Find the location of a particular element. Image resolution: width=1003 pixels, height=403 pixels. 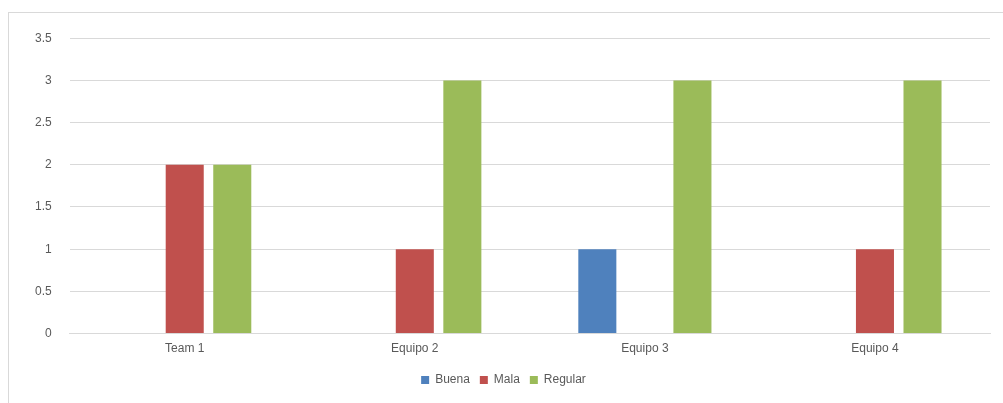

x-tick-label: Team 1 is located at coordinates (185, 348).